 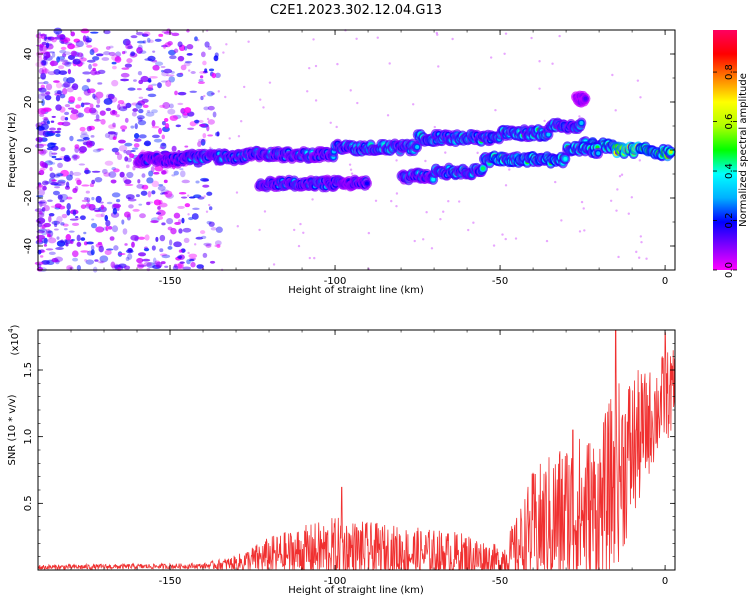 I want to click on y-tick-label: 0, so click(x=28, y=150).